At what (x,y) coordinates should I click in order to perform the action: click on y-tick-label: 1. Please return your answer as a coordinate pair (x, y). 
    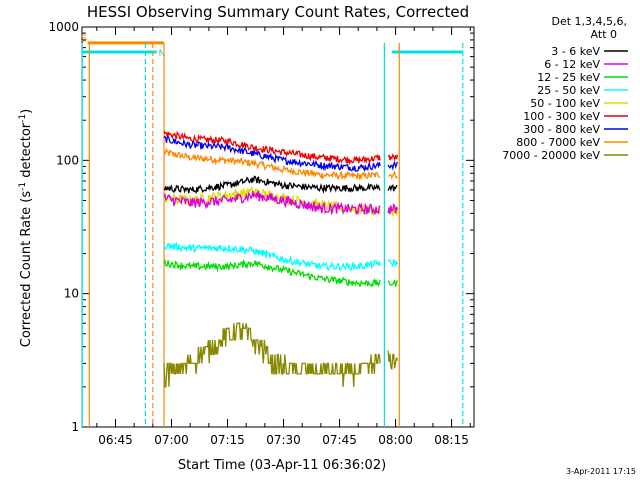
    Looking at the image, I should click on (75, 427).